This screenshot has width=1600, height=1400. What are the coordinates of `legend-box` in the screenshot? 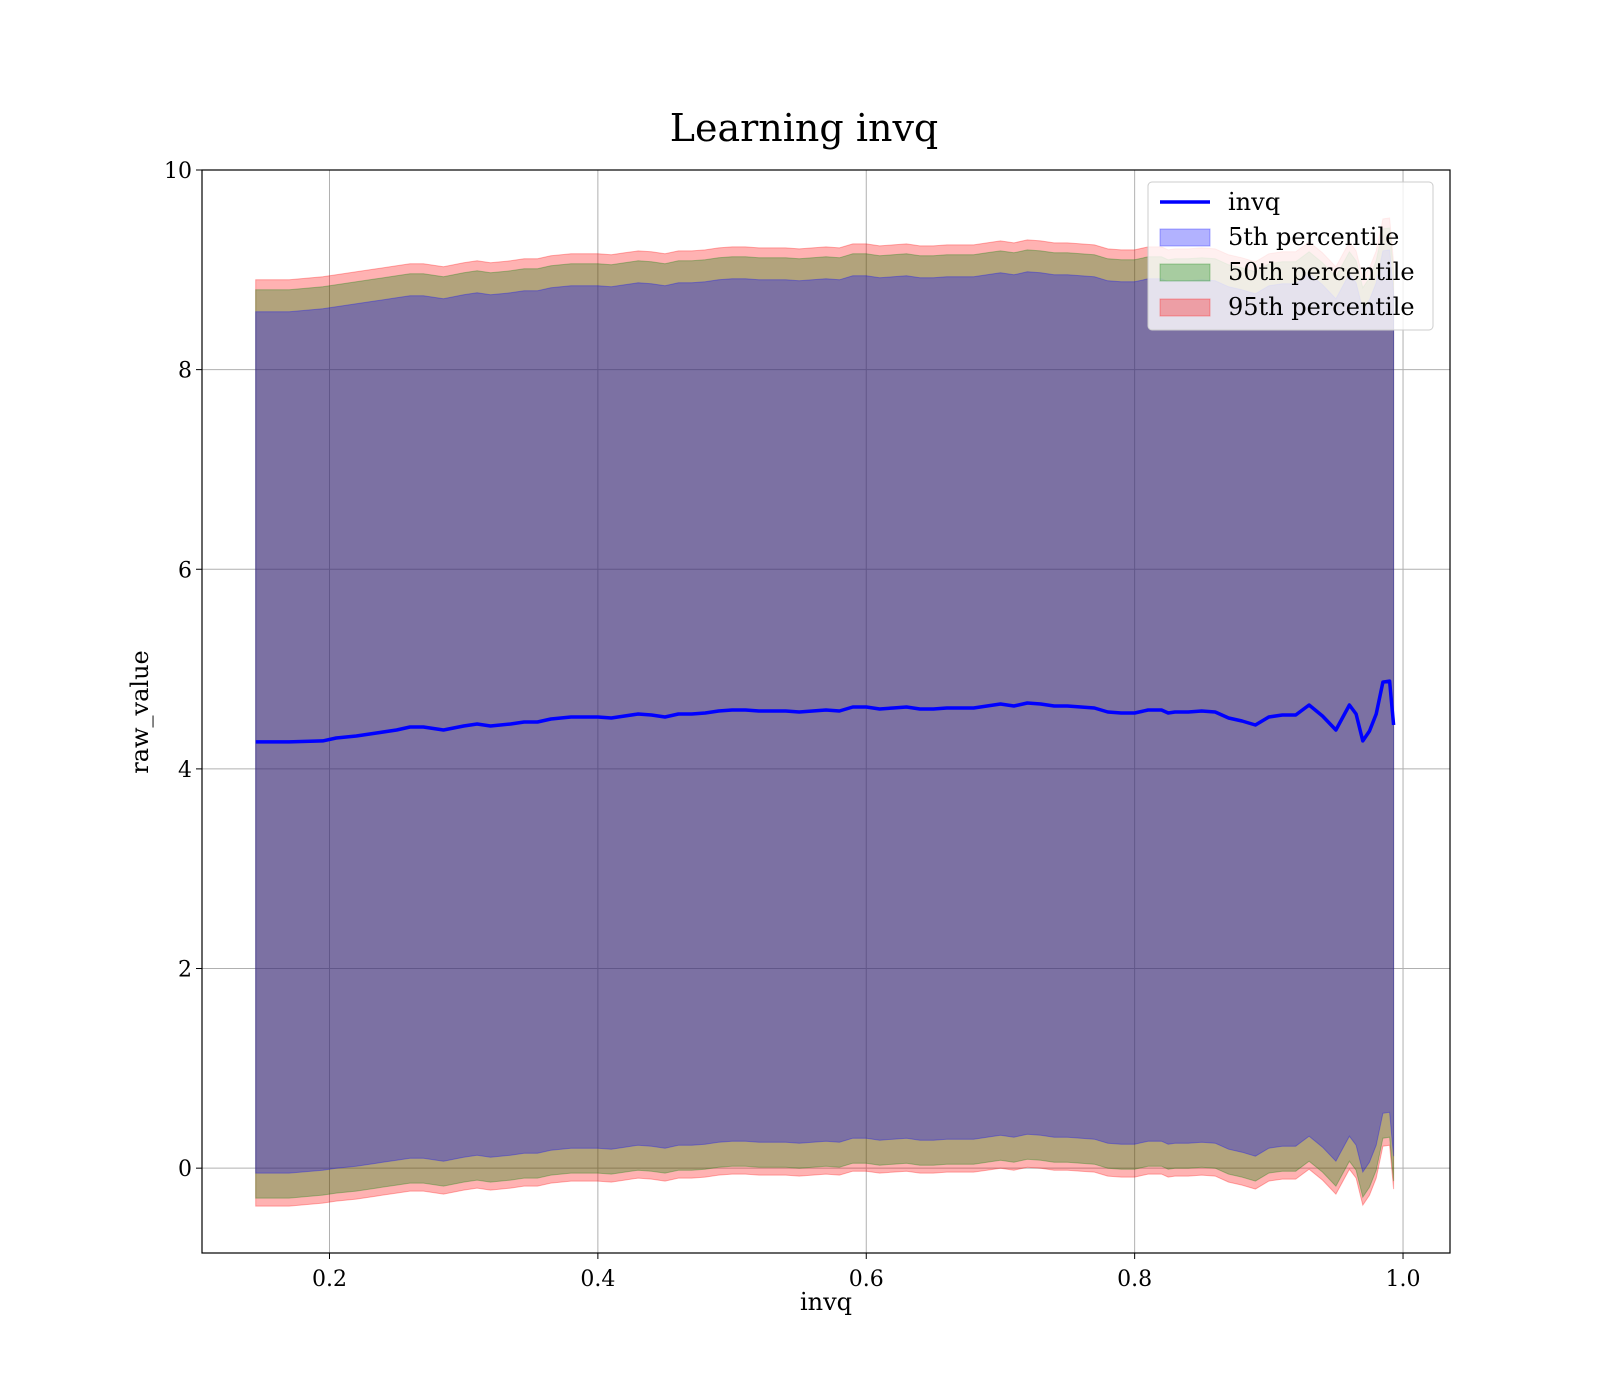 It's located at (1290, 256).